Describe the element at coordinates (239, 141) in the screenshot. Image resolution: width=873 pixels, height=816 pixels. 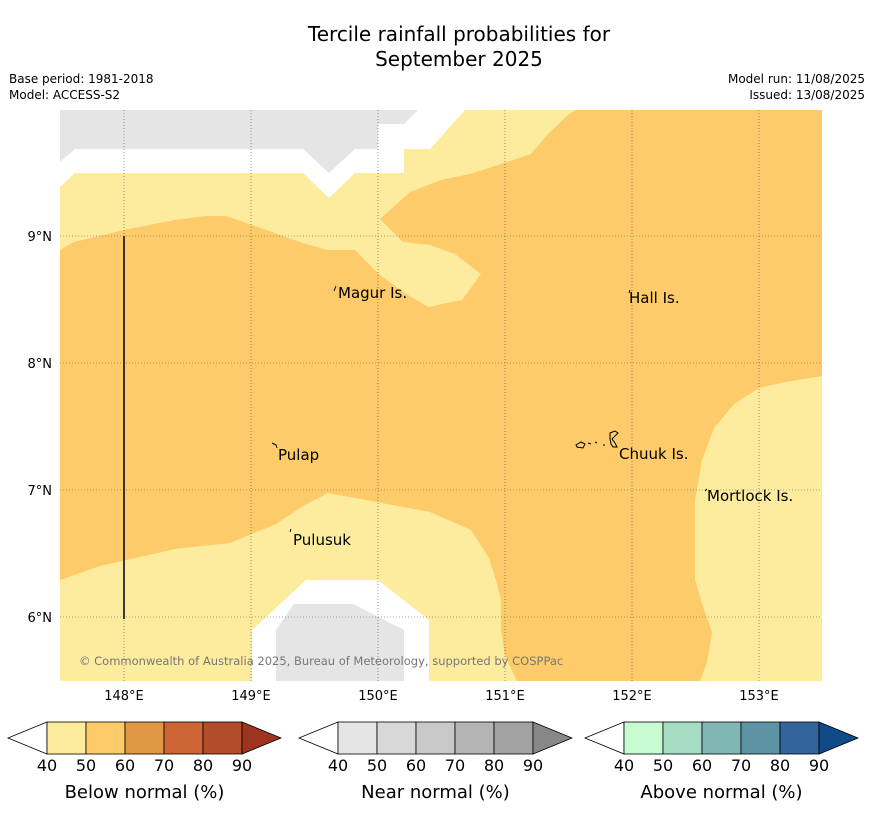
I see `near-normal-region-north` at that location.